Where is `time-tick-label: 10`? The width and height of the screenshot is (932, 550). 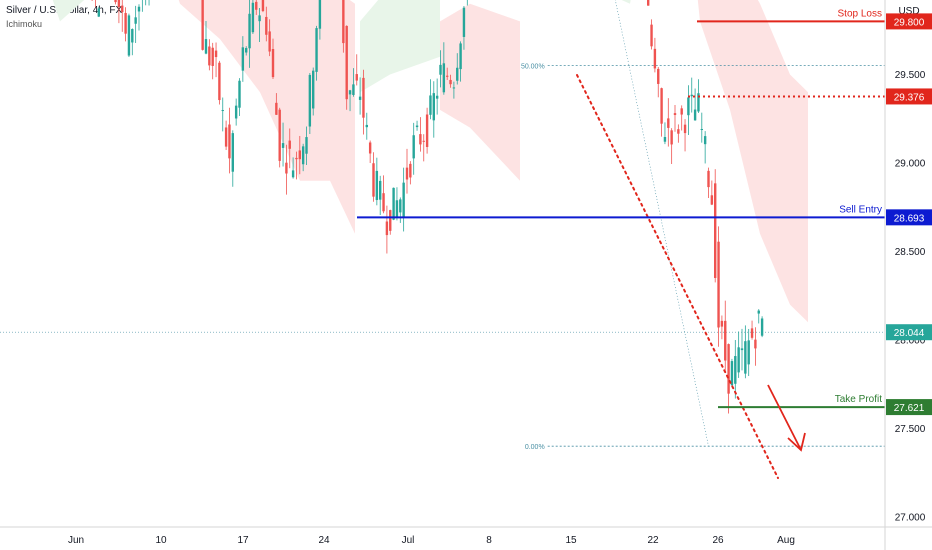
time-tick-label: 10 is located at coordinates (161, 540).